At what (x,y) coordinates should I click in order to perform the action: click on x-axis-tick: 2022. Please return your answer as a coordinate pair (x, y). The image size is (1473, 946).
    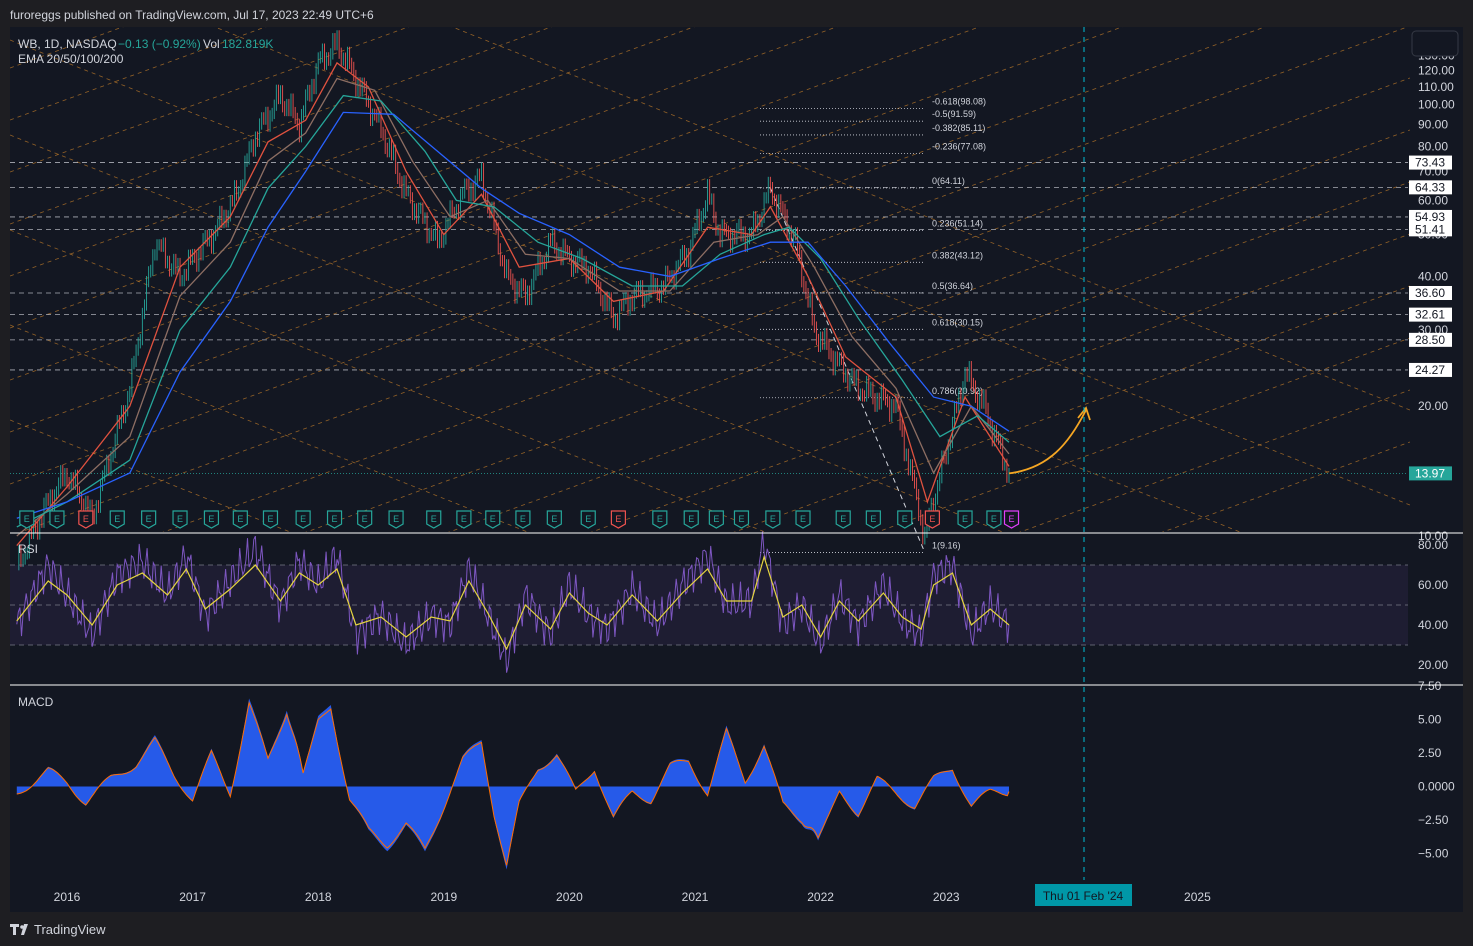
    Looking at the image, I should click on (820, 897).